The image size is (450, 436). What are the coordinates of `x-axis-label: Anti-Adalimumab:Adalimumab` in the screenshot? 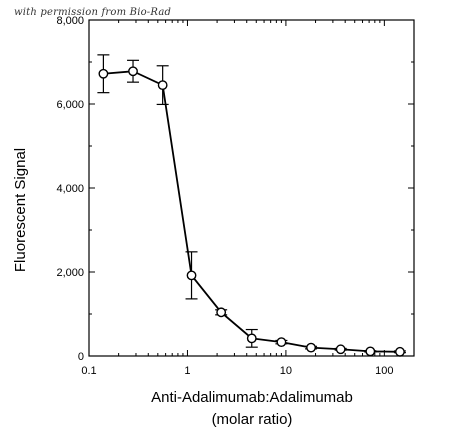 It's located at (252, 397).